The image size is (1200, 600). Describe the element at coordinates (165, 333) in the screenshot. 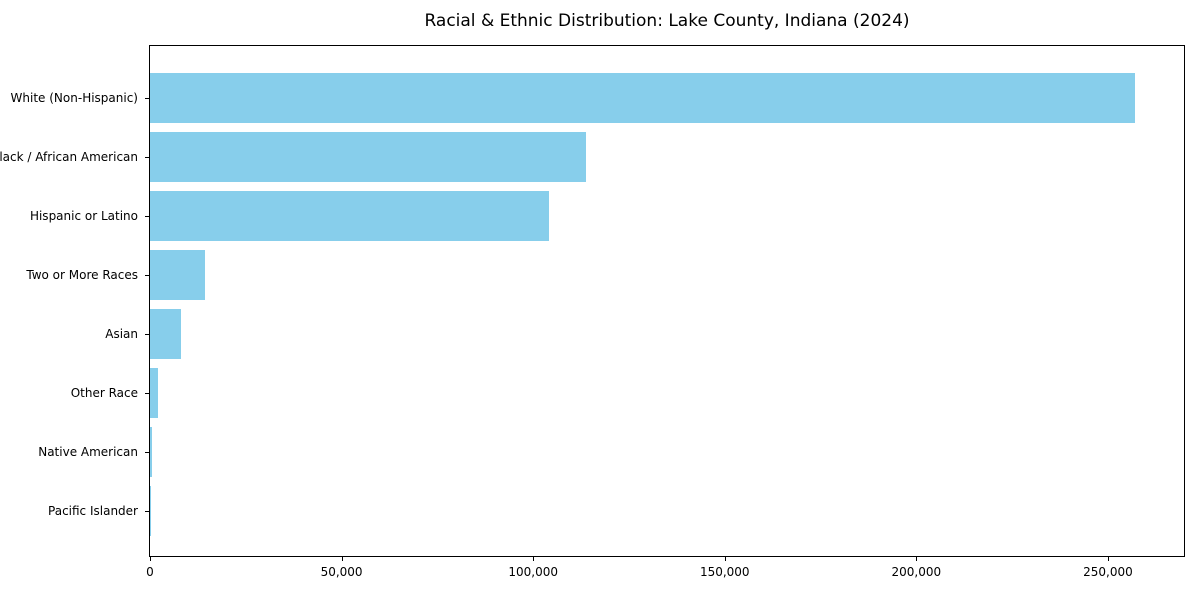

I see `bar-asian` at that location.